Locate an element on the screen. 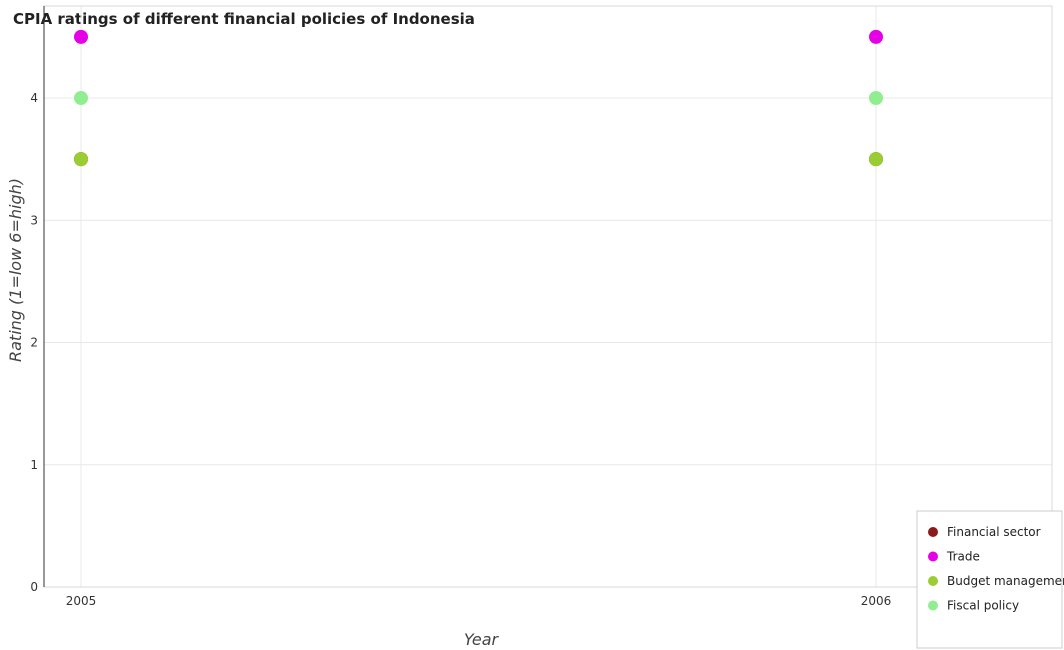 The height and width of the screenshot is (650, 1064). y-tick-label: 2 is located at coordinates (34, 343).